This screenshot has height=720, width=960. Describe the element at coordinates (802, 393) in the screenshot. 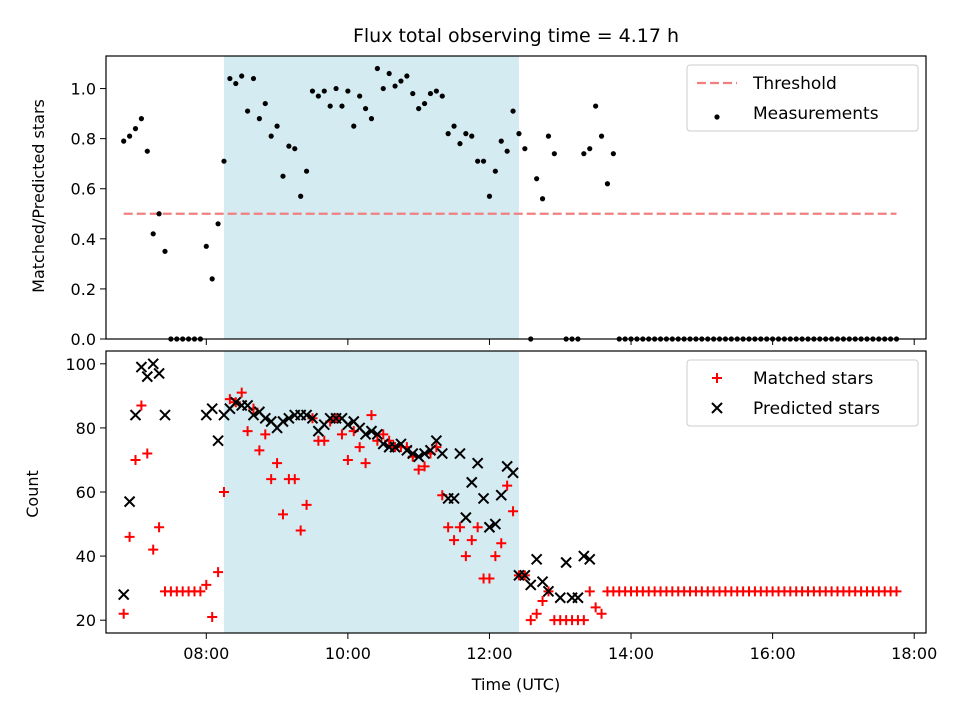

I see `bottom-legend-box` at that location.